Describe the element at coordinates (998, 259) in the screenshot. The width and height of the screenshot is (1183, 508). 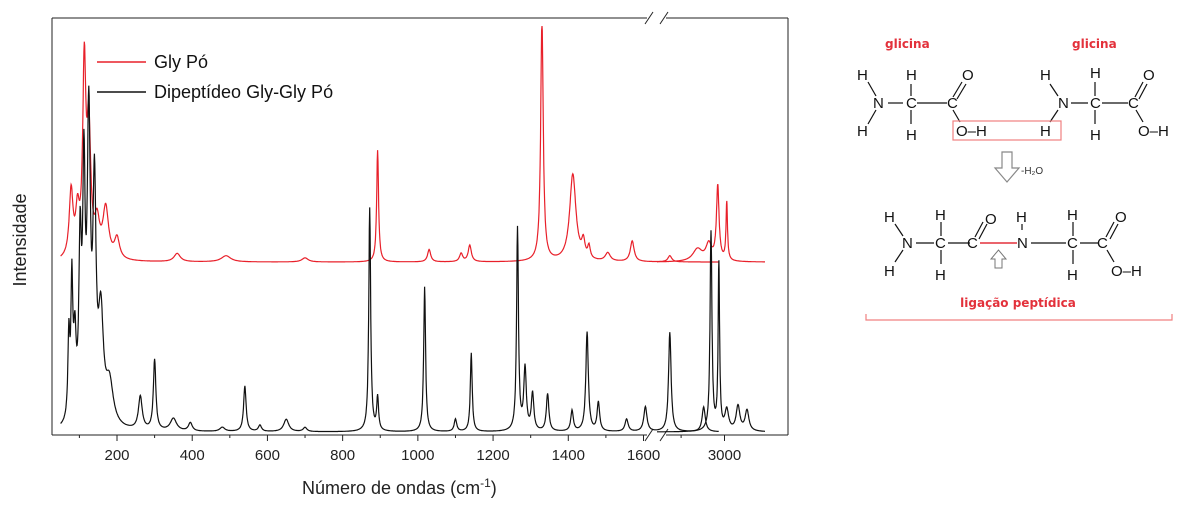
I see `bond-pointer-arrow-icon` at that location.